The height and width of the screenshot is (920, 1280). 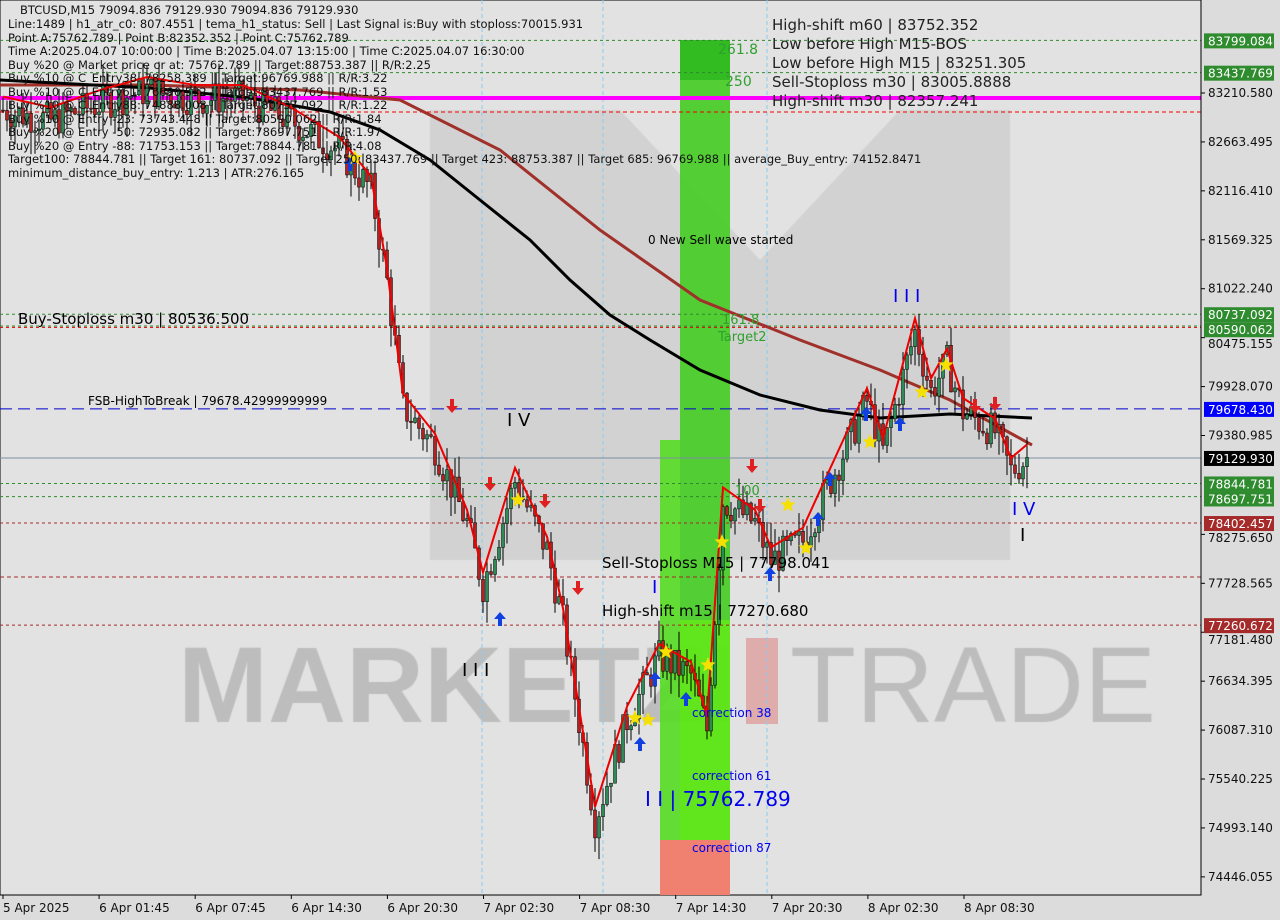 What do you see at coordinates (519, 908) in the screenshot?
I see `x-tick-label: 7 Apr 02:30` at bounding box center [519, 908].